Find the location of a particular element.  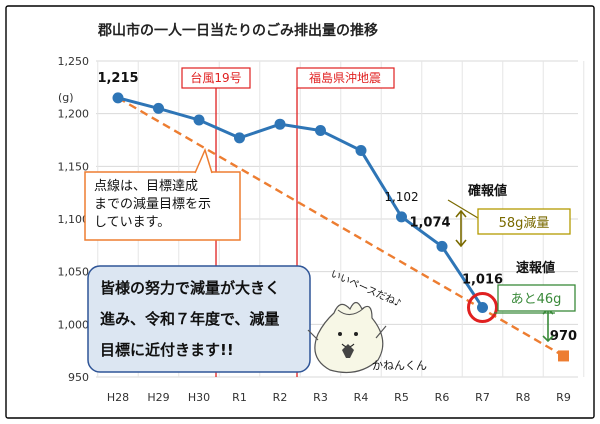

message-box is located at coordinates (199, 319).